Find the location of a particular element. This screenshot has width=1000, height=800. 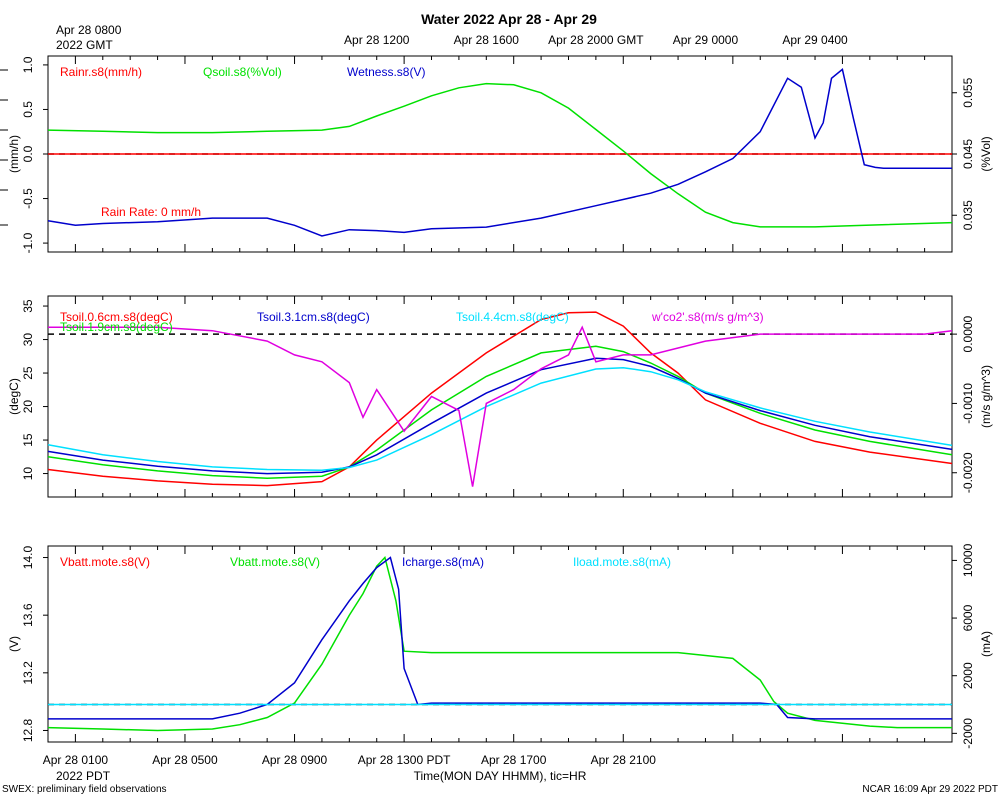

bottom-axis-label: Apr 28 0500 is located at coordinates (185, 760).